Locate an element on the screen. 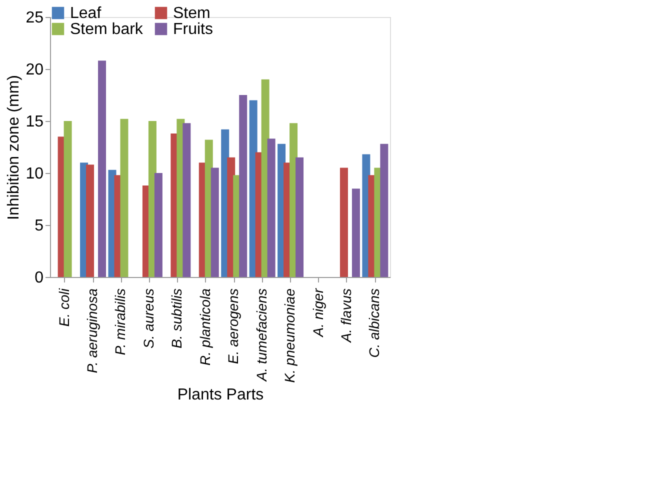  legend-label: Stem is located at coordinates (191, 13).